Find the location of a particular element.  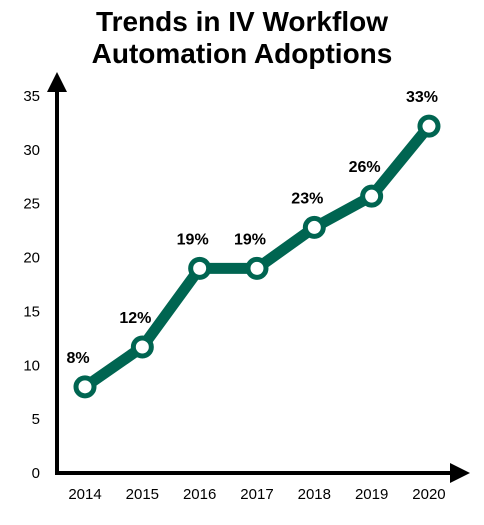

x-tick-label: 2018 is located at coordinates (314, 494).